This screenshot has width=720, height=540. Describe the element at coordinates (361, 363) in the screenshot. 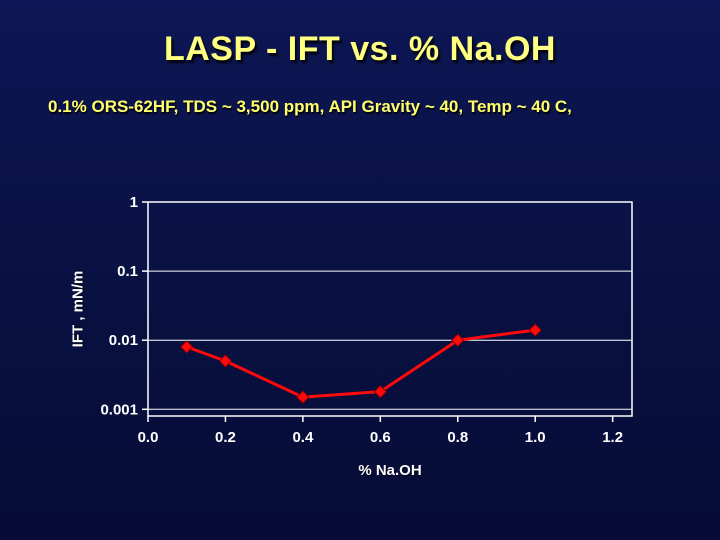

I see `series-line` at that location.